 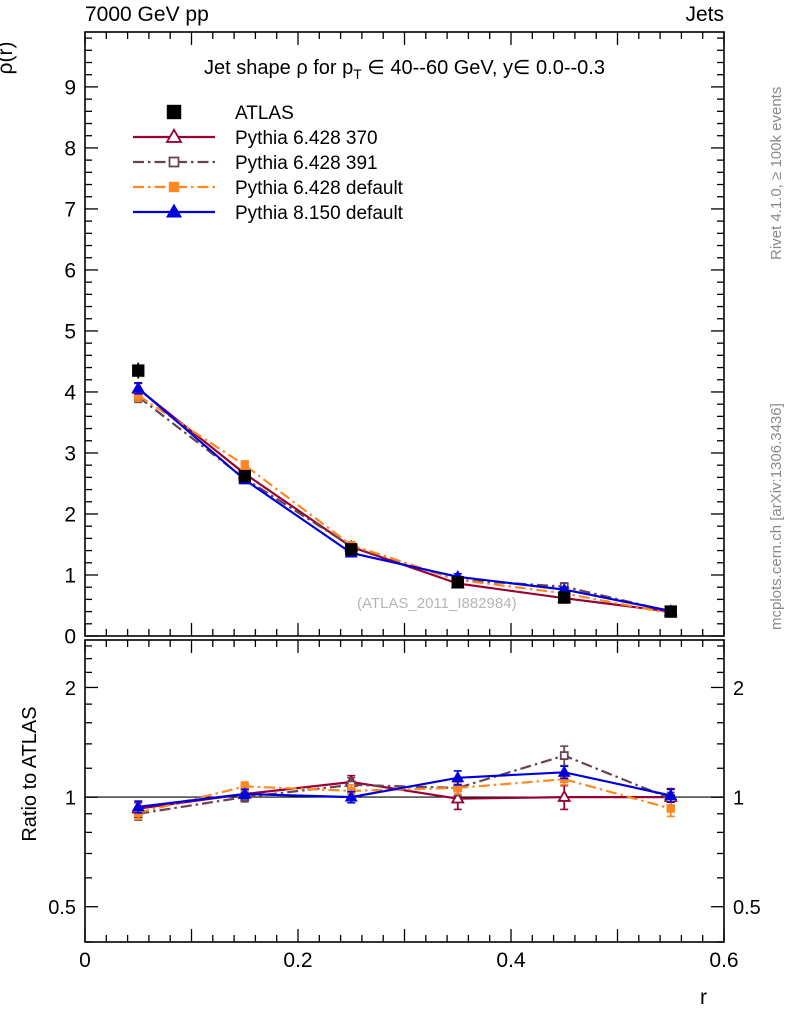 What do you see at coordinates (306, 163) in the screenshot?
I see `legend-label: Pythia 6.428 391` at bounding box center [306, 163].